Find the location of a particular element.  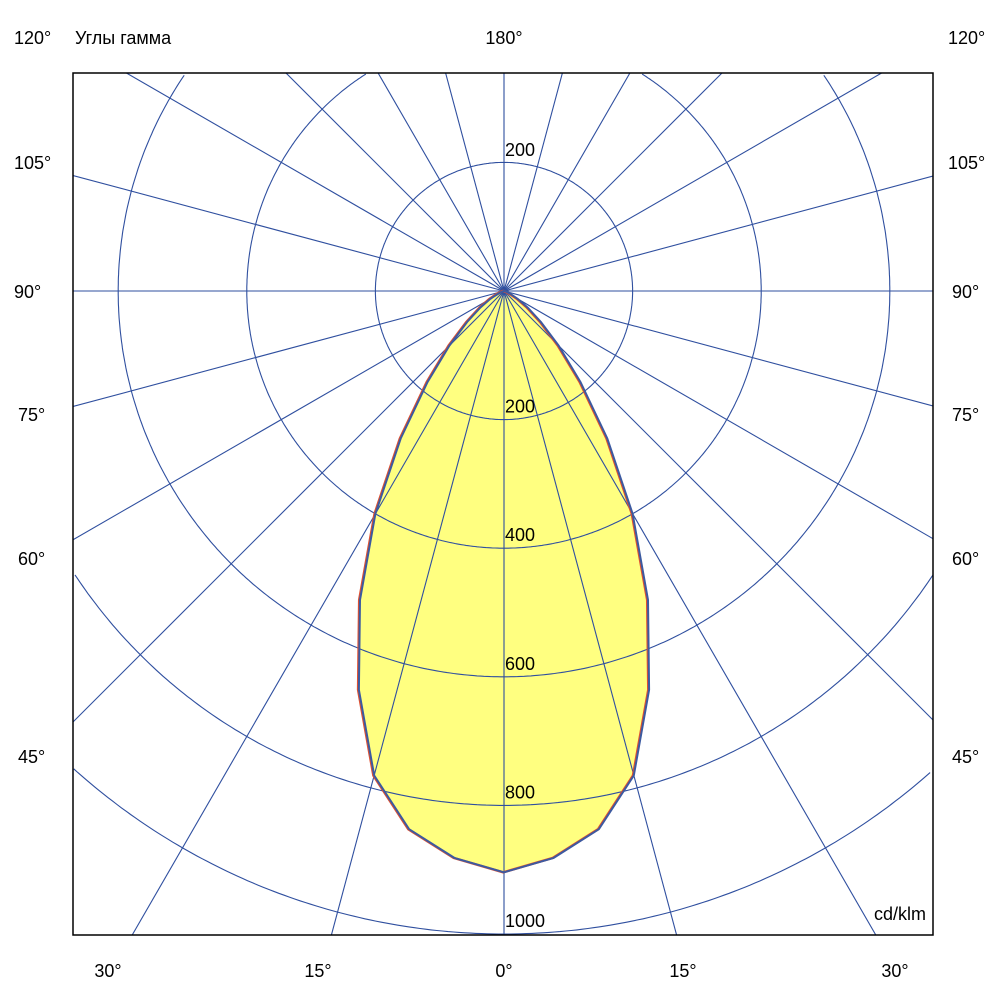

angle-label-right: 75° is located at coordinates (965, 415).